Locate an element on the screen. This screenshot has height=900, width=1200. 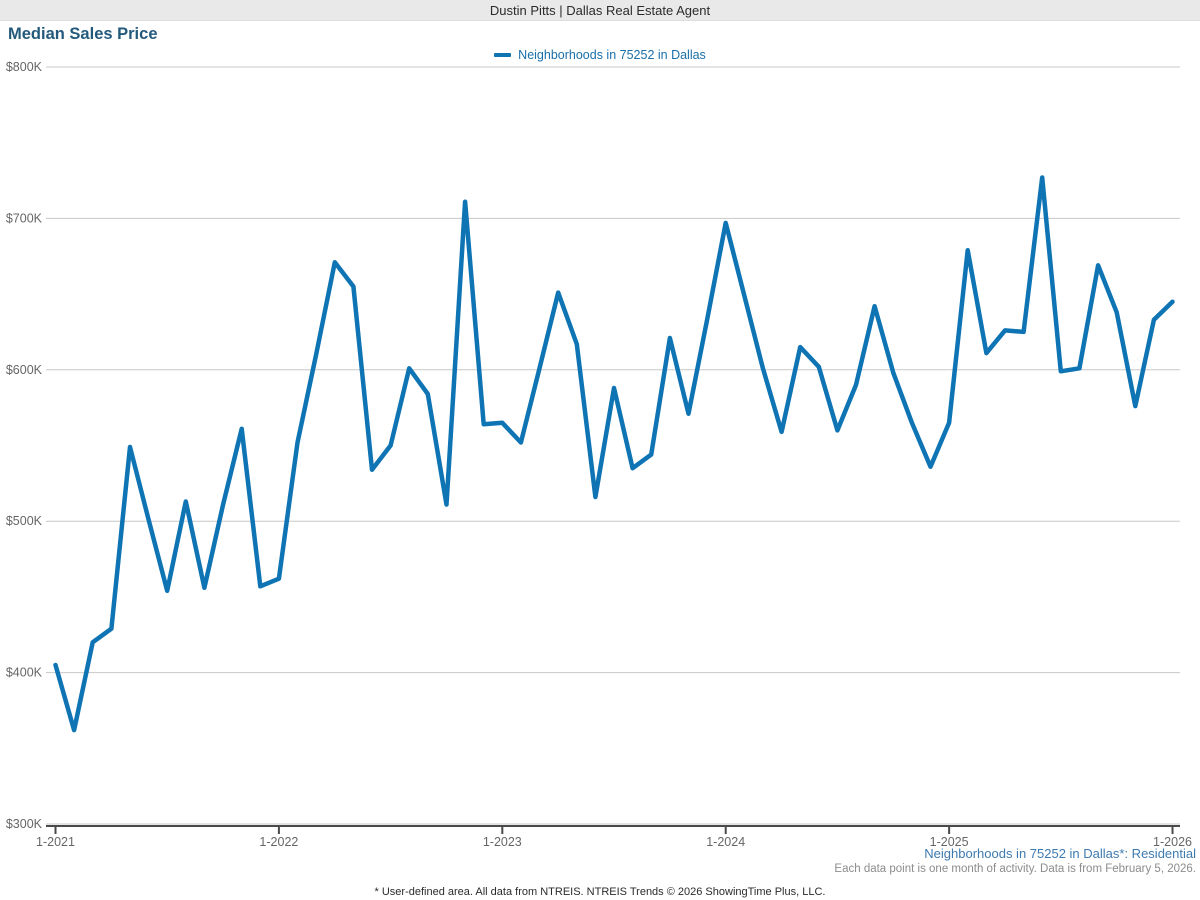
y-tick-label: $500K is located at coordinates (24, 521).